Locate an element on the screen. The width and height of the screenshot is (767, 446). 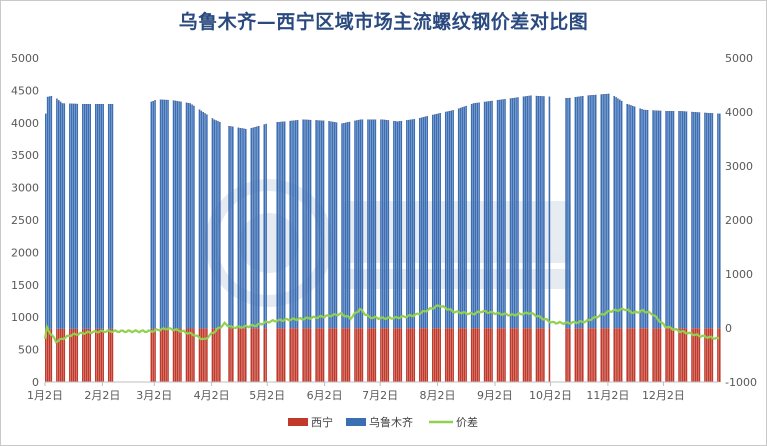
y-right-tick-label: -1000 is located at coordinates (741, 382).